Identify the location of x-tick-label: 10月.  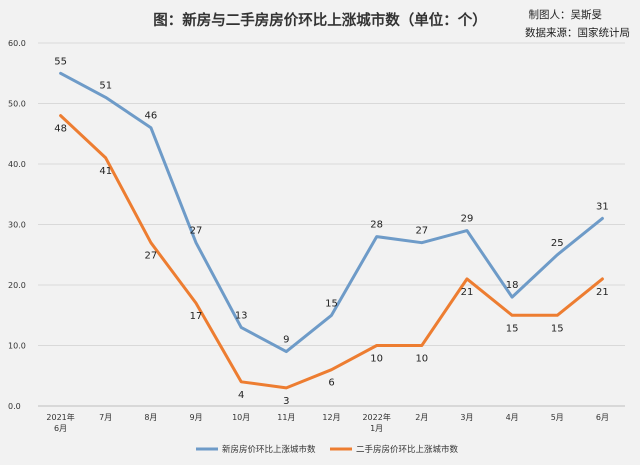
(241, 417).